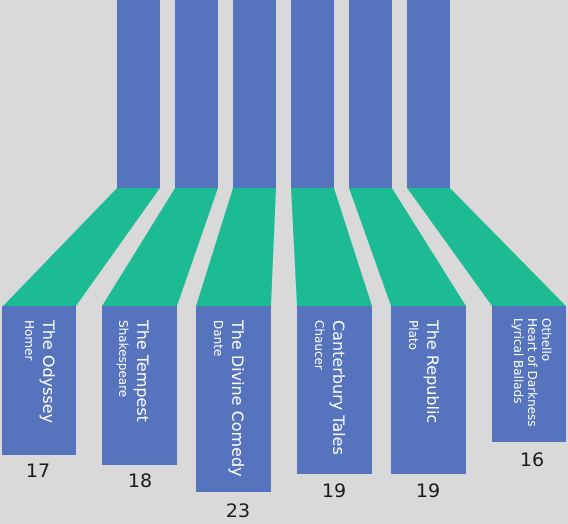 The height and width of the screenshot is (524, 568). What do you see at coordinates (319, 345) in the screenshot?
I see `card-author: Chaucer` at bounding box center [319, 345].